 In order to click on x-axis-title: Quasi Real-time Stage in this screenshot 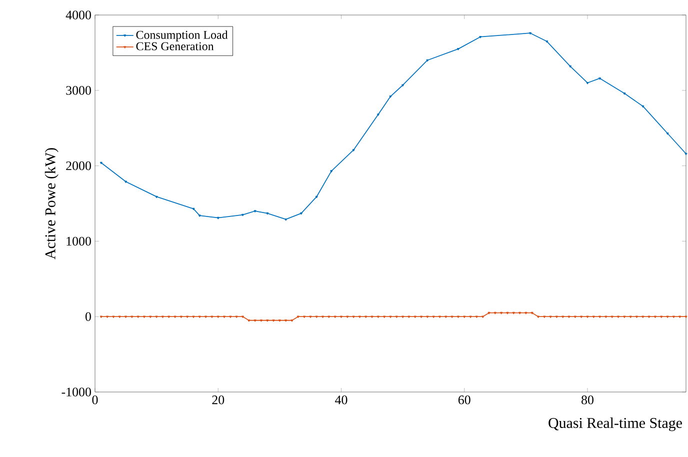, I will do `click(615, 425)`.